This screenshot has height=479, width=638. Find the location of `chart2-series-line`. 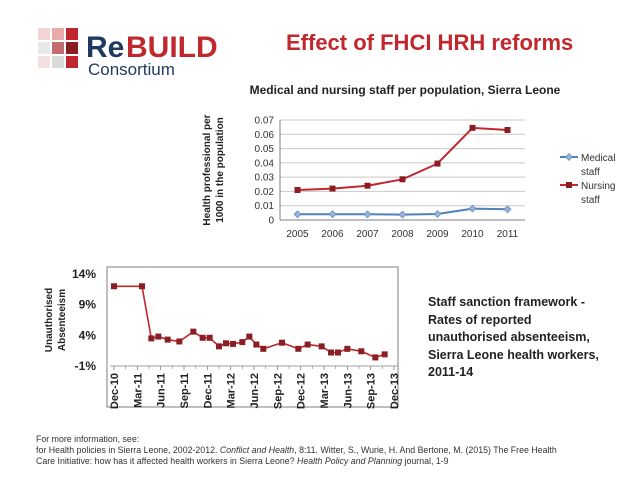

chart2-series-line is located at coordinates (249, 322).